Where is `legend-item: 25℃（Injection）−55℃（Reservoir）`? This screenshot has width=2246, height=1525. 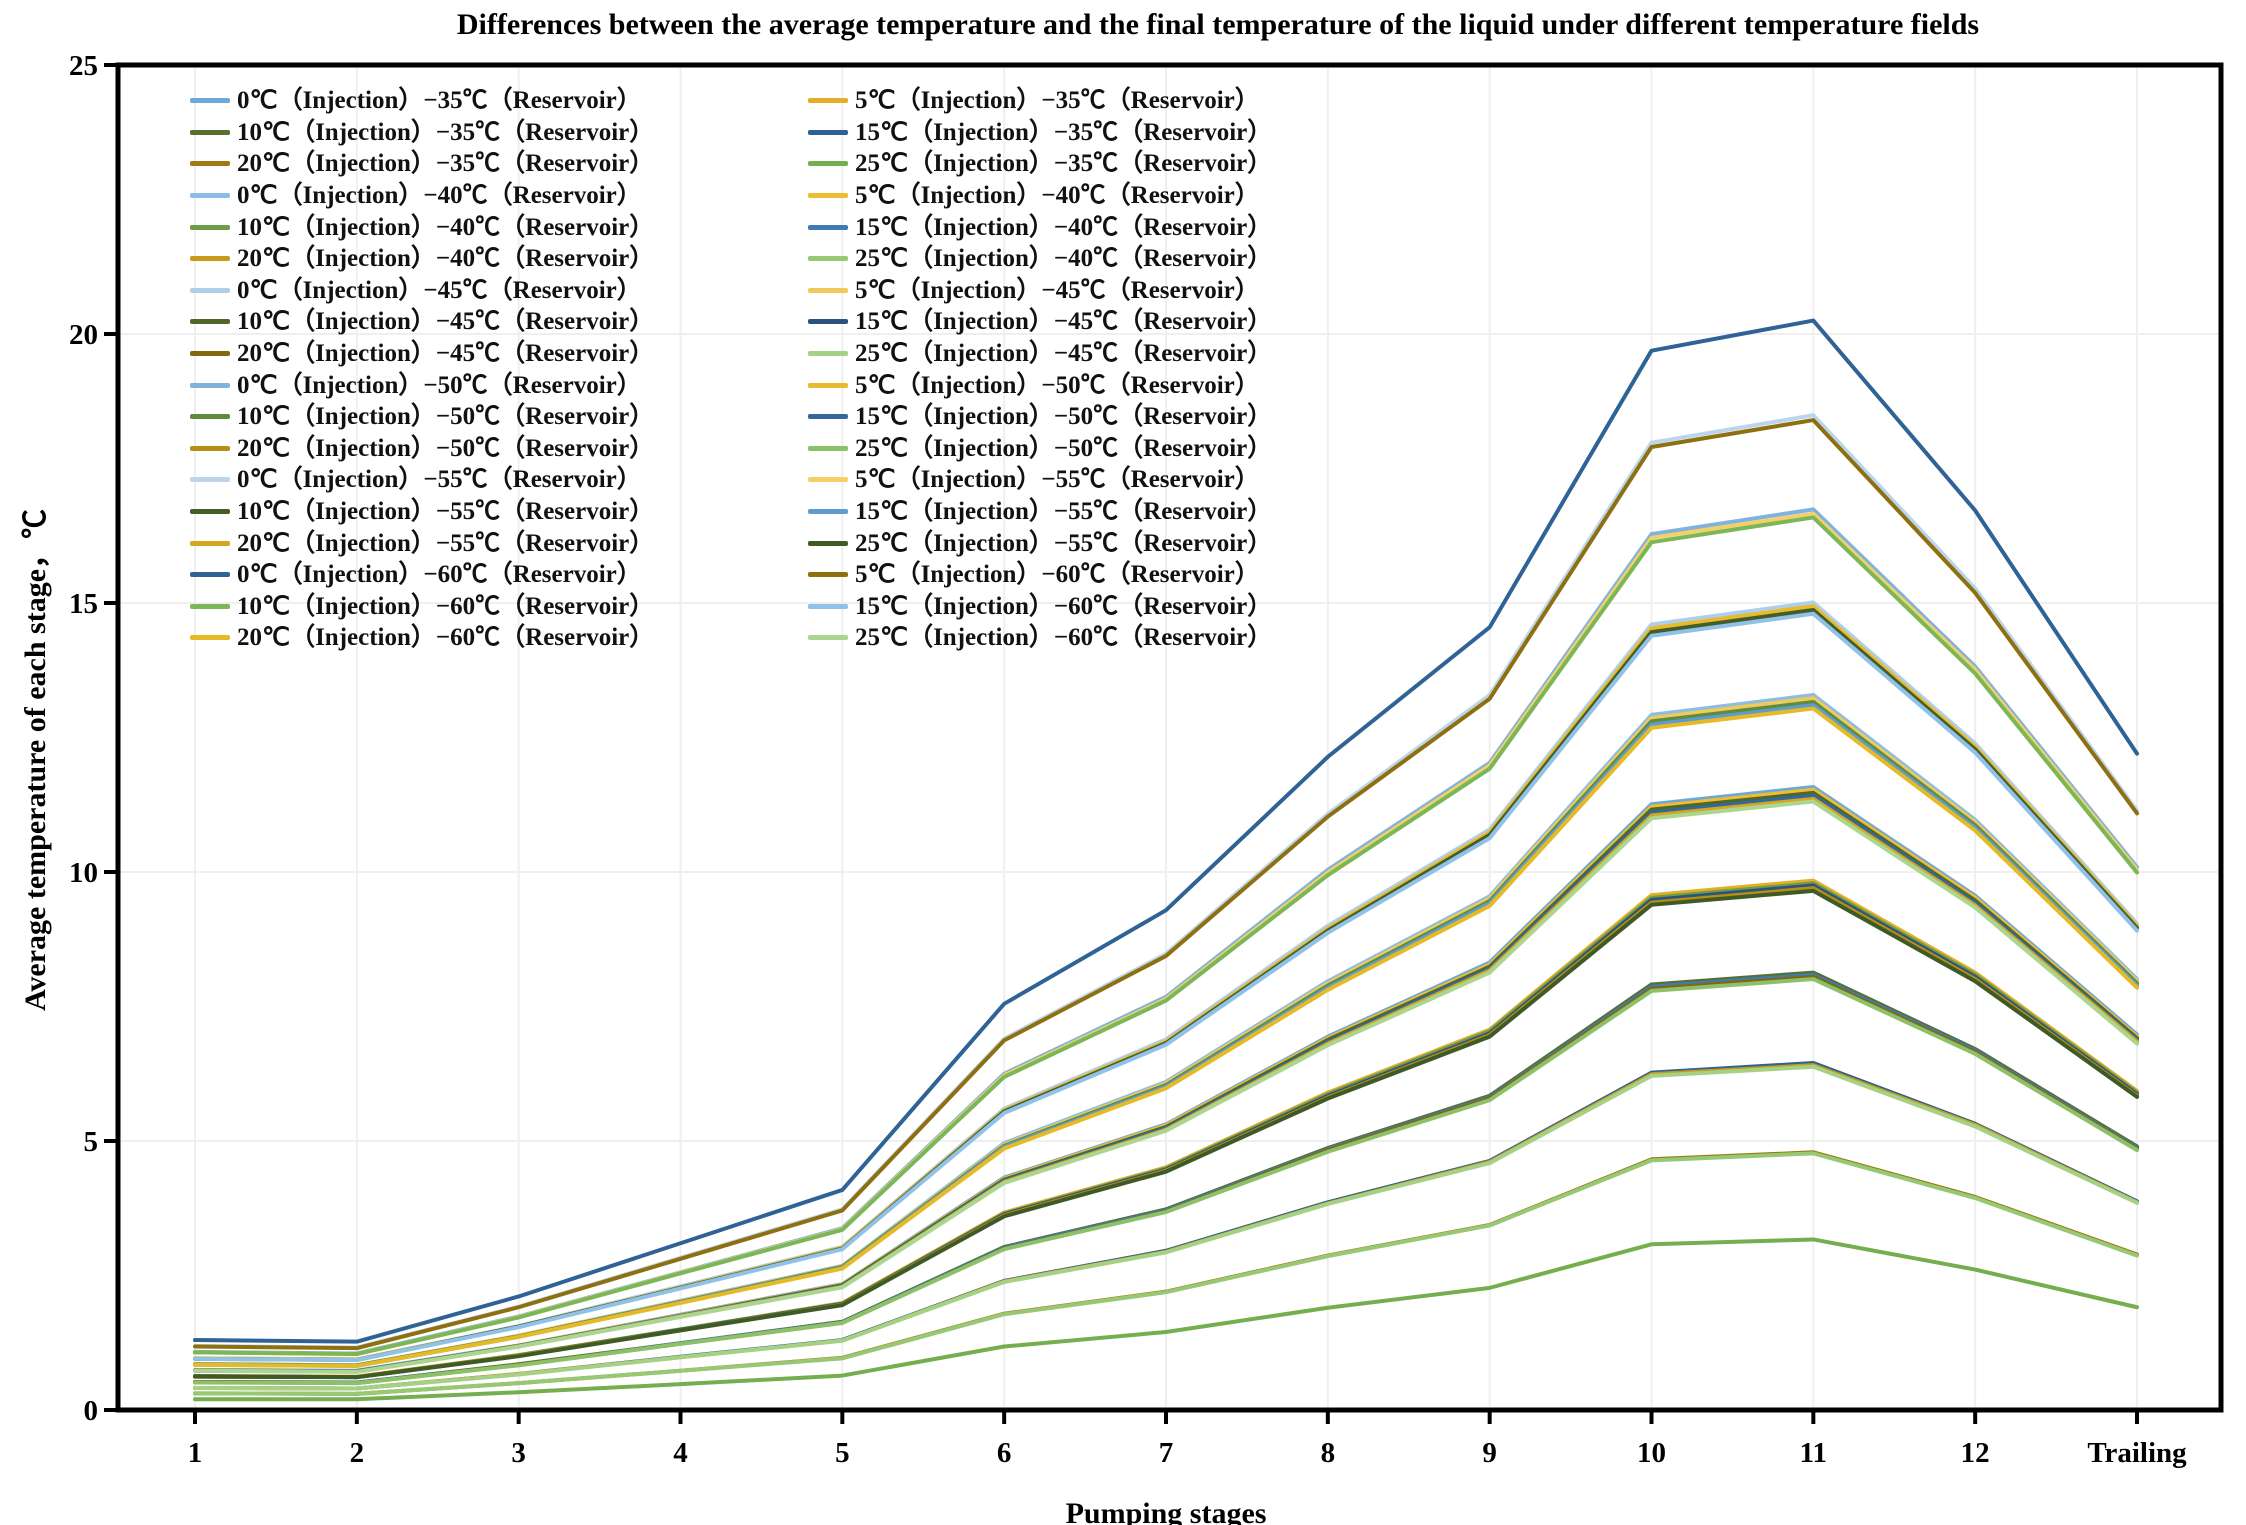 legend-item: 25℃（Injection）−55℃（Reservoir） is located at coordinates (1117, 543).